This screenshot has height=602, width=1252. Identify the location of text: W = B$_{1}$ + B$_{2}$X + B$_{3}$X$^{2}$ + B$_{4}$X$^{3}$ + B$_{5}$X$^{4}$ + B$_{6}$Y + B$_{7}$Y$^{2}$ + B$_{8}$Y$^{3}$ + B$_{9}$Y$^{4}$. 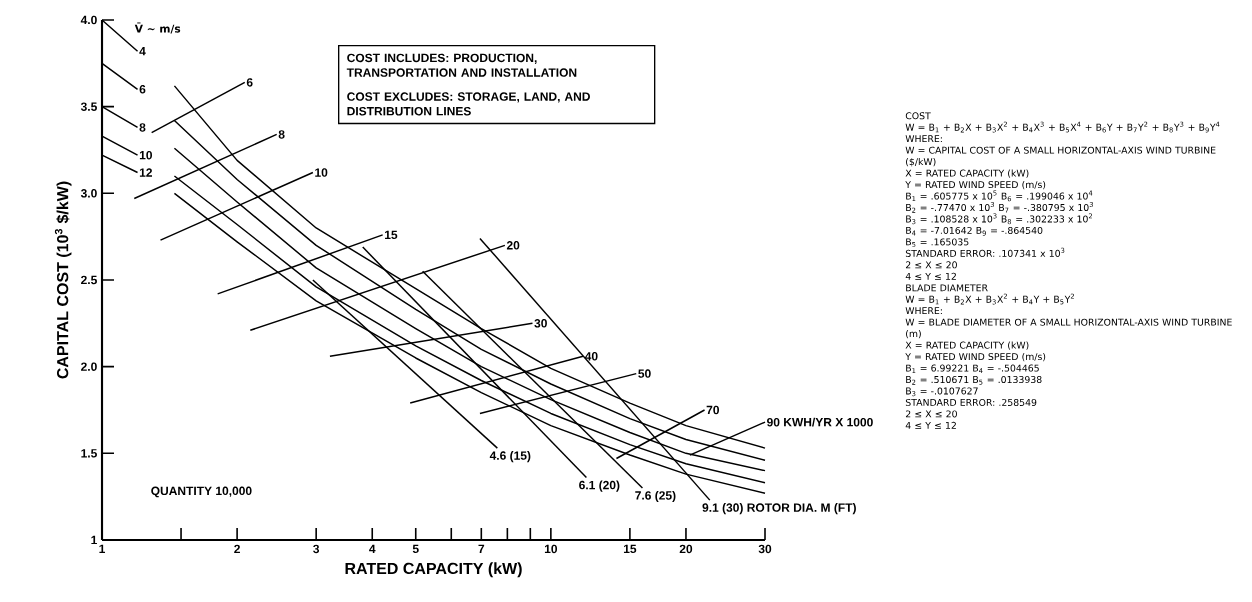
(1062, 127).